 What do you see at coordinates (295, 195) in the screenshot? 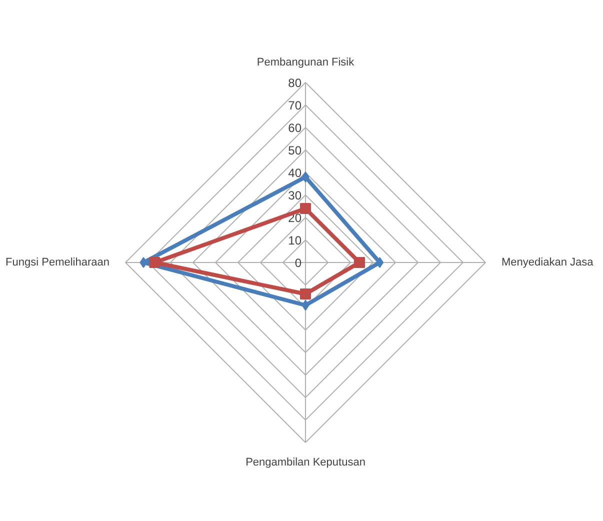
I see `y-tick-label: 30` at bounding box center [295, 195].